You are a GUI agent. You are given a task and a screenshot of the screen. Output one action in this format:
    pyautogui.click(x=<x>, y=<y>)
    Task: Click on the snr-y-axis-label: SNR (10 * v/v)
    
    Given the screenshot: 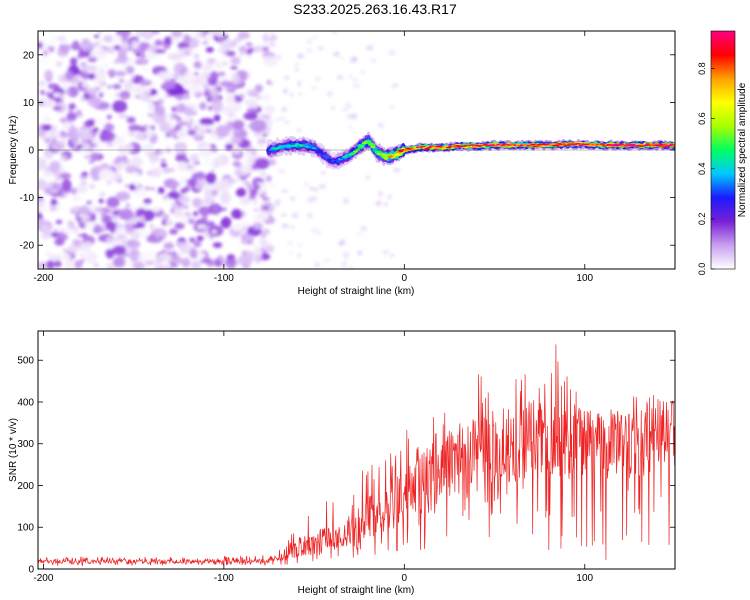 What is the action you would take?
    pyautogui.click(x=13, y=450)
    